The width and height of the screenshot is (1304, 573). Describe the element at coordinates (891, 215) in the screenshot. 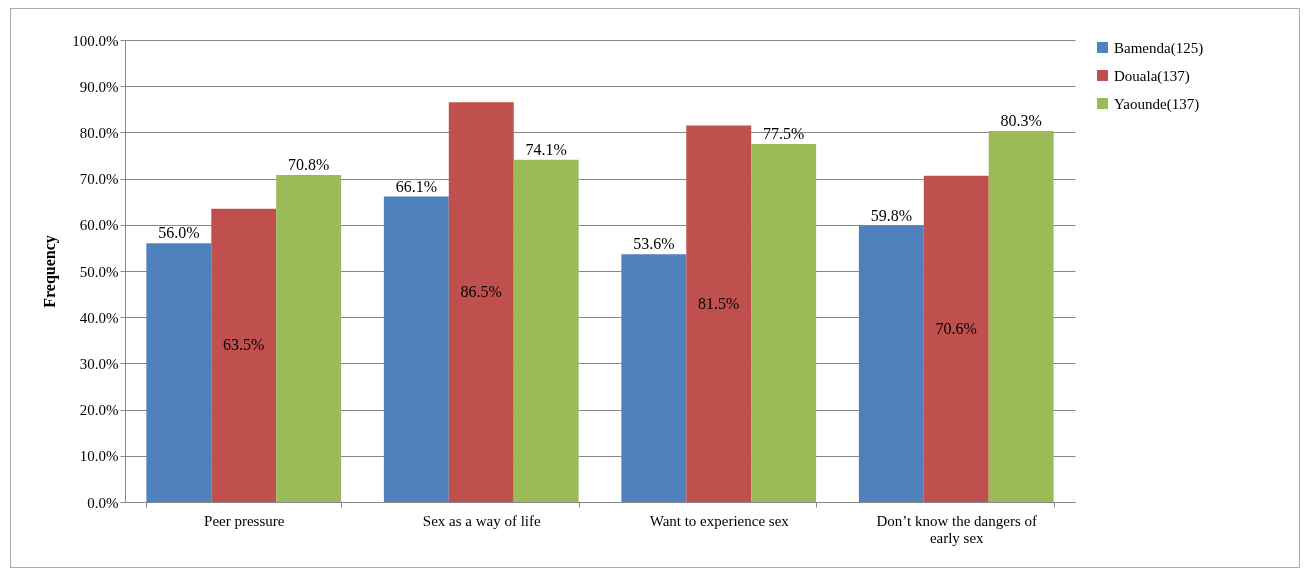

I see `data-label: 59.8%` at that location.